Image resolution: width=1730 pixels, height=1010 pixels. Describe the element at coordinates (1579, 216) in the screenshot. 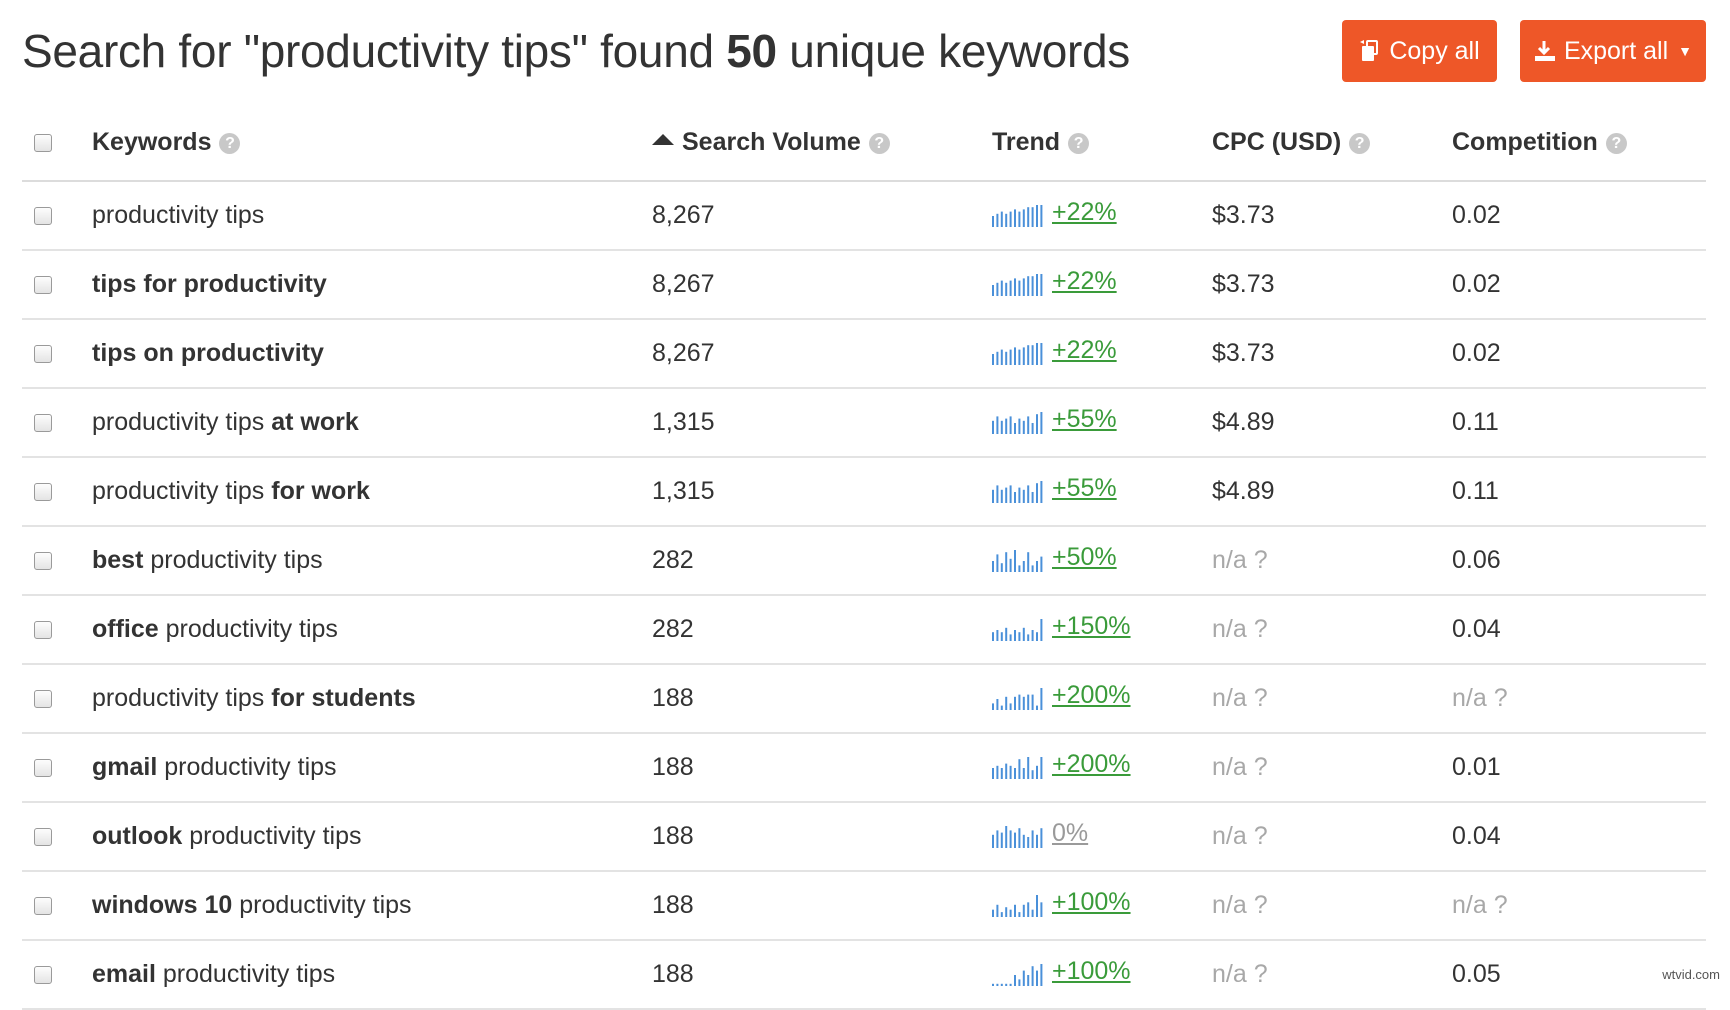

I see `competition-cell: 0.02` at that location.